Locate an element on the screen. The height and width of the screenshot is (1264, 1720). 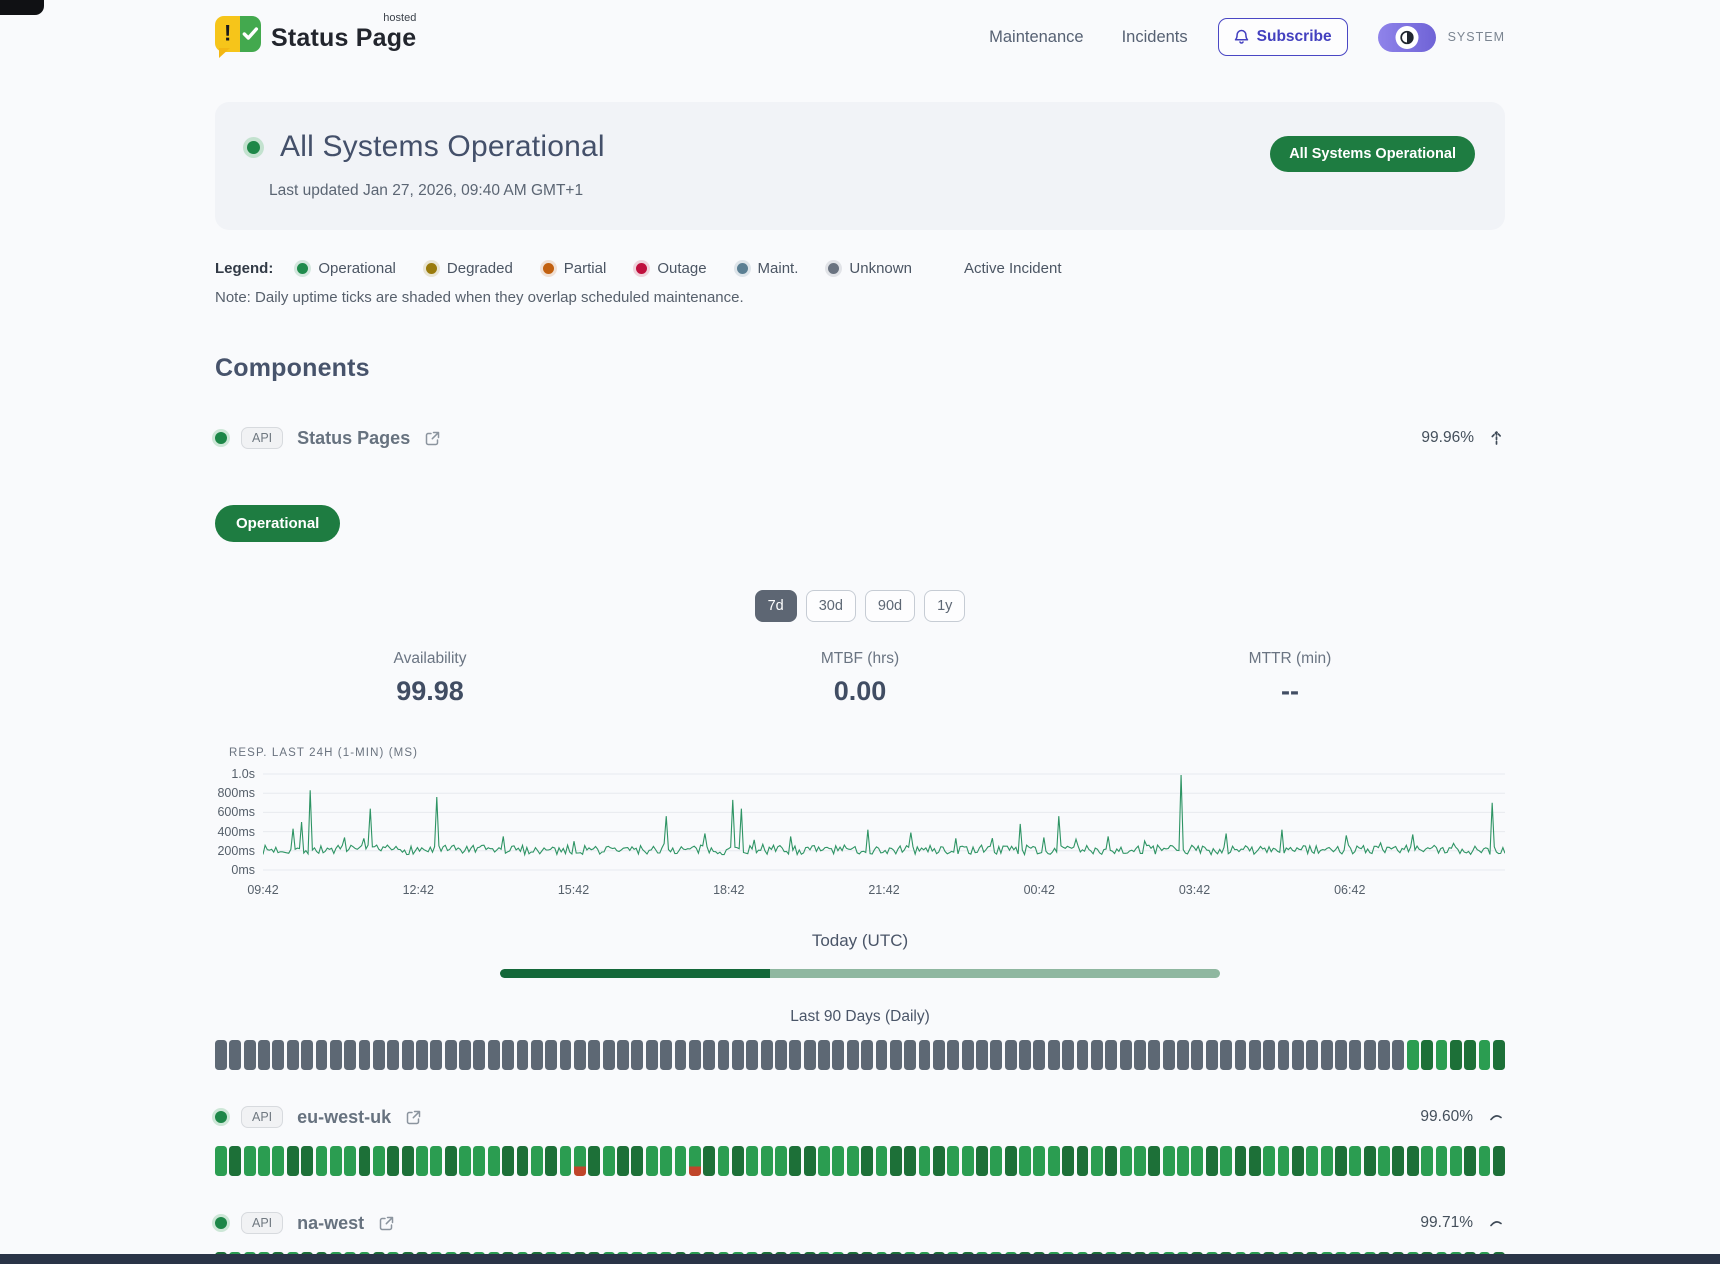
brand-title: Status Page is located at coordinates (344, 38).